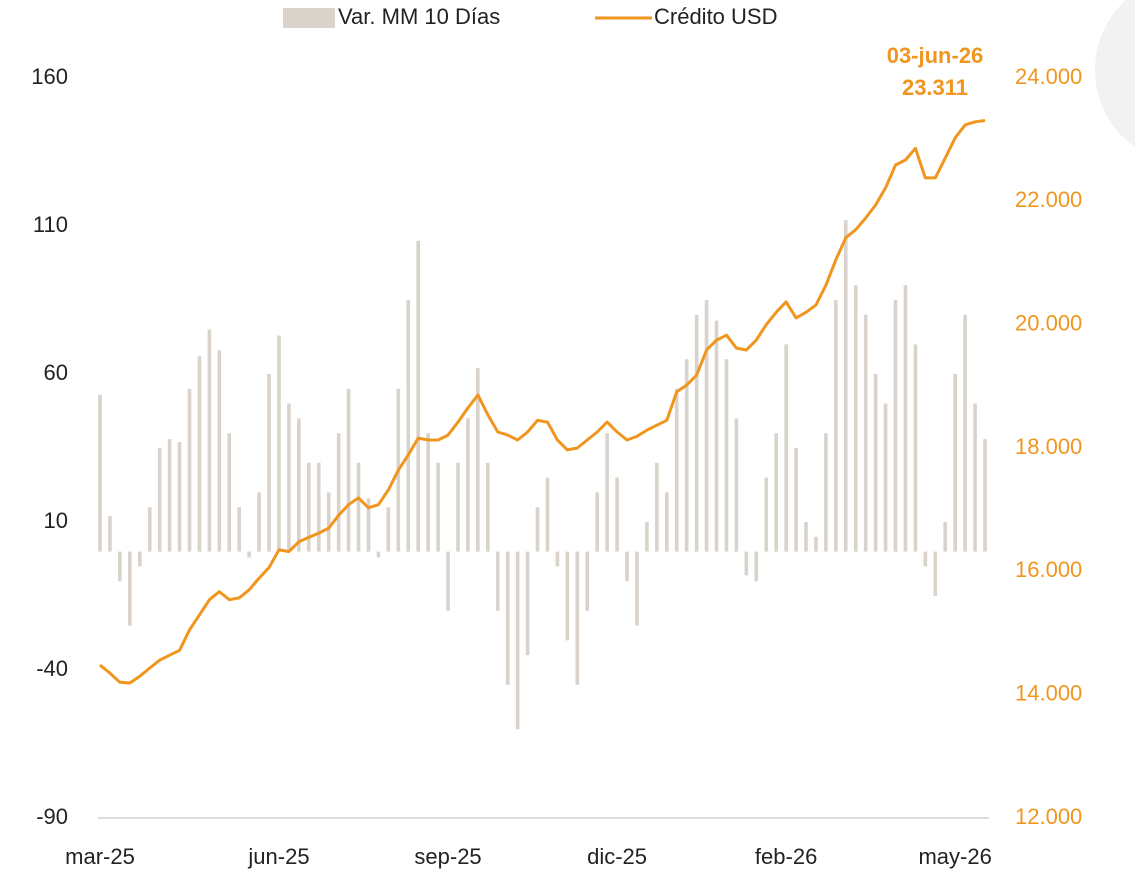  What do you see at coordinates (100, 856) in the screenshot?
I see `x-tick-label: mar-25` at bounding box center [100, 856].